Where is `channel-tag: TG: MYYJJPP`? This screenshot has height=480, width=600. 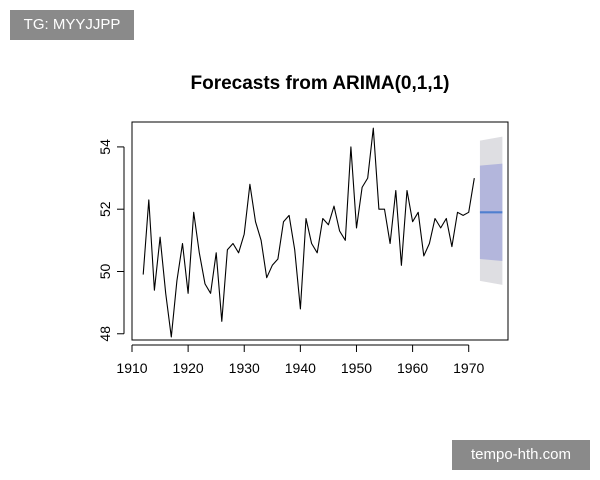 channel-tag: TG: MYYJJPP is located at coordinates (72, 25).